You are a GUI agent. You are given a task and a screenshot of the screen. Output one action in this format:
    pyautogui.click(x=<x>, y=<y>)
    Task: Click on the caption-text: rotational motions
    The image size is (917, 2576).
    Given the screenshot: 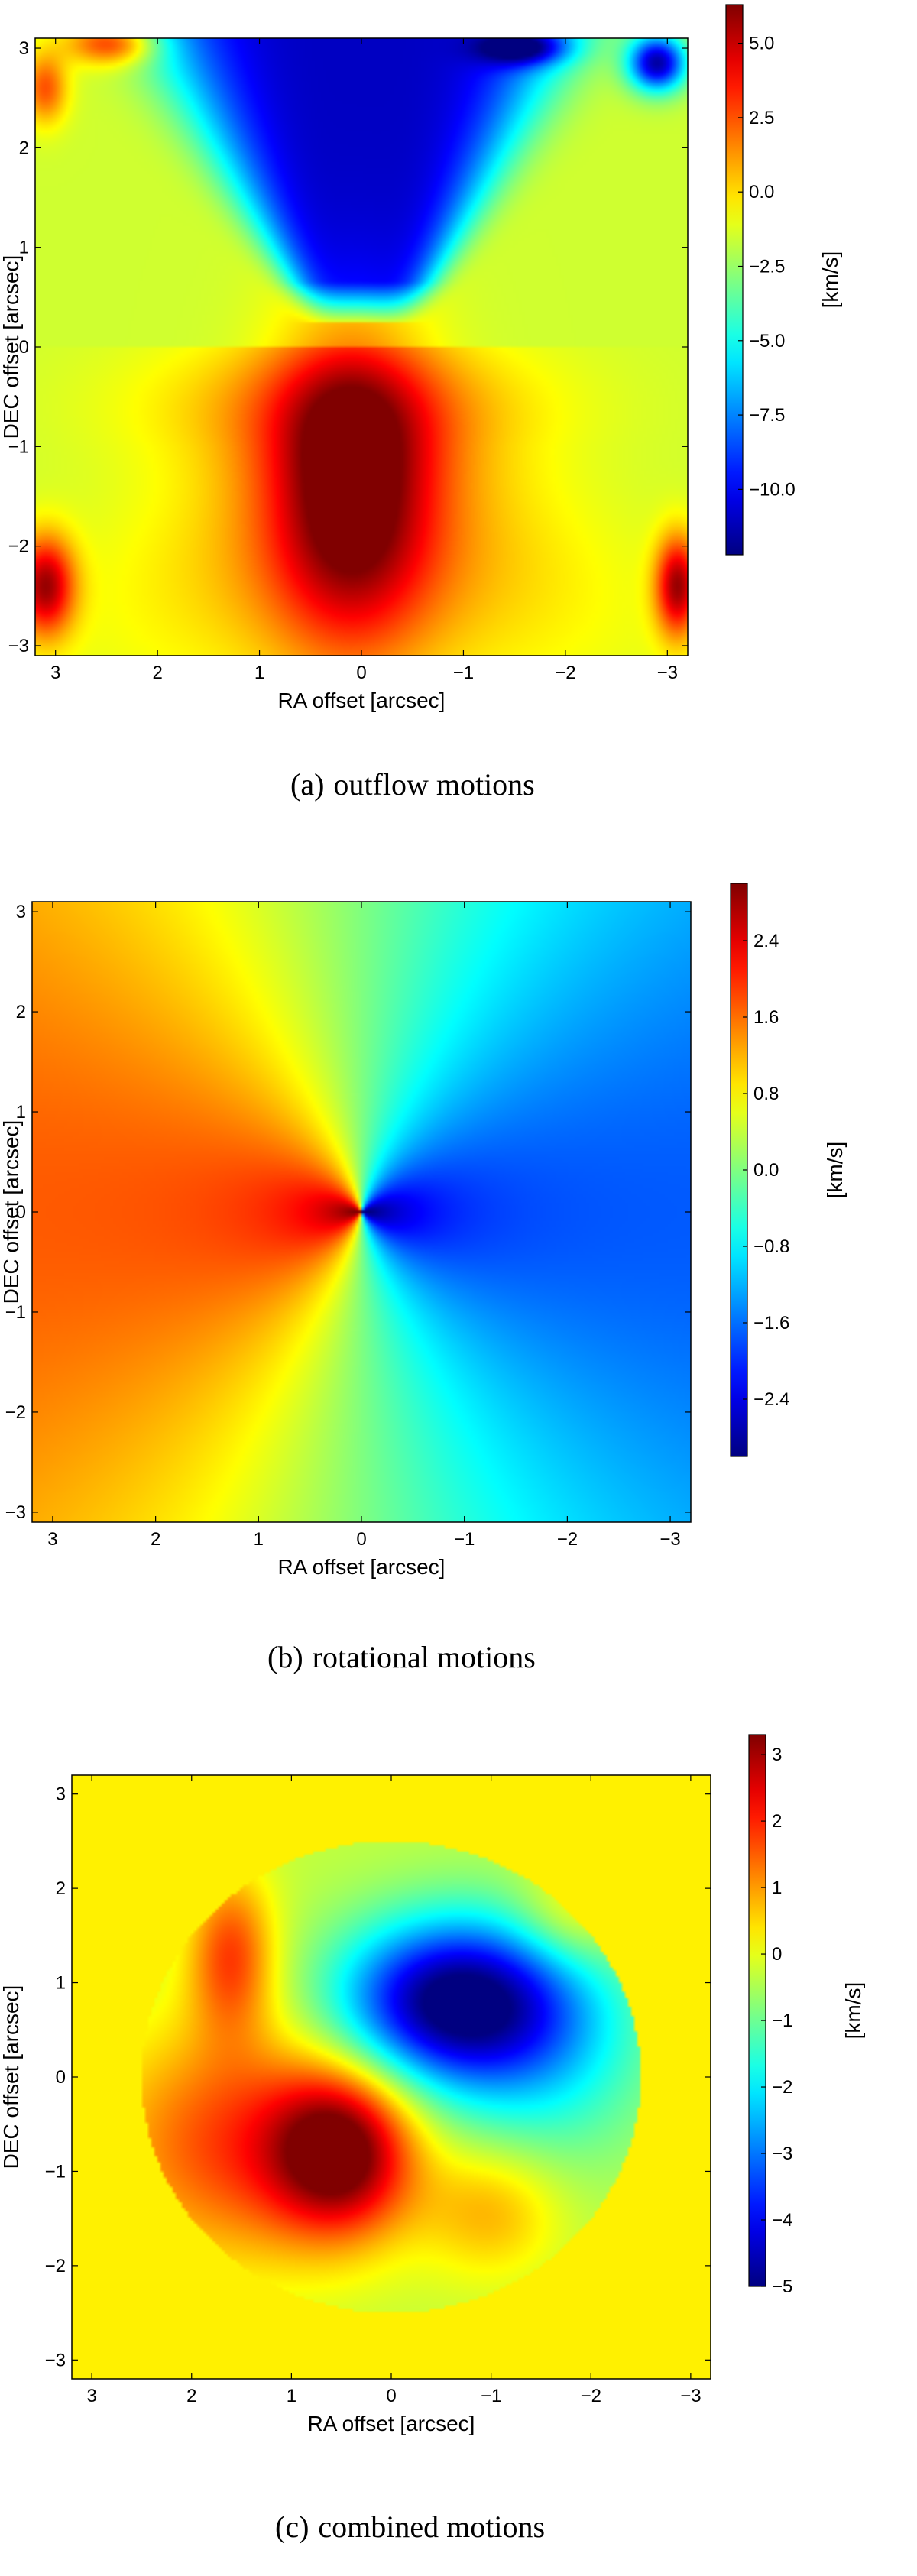 What is the action you would take?
    pyautogui.click(x=424, y=1657)
    